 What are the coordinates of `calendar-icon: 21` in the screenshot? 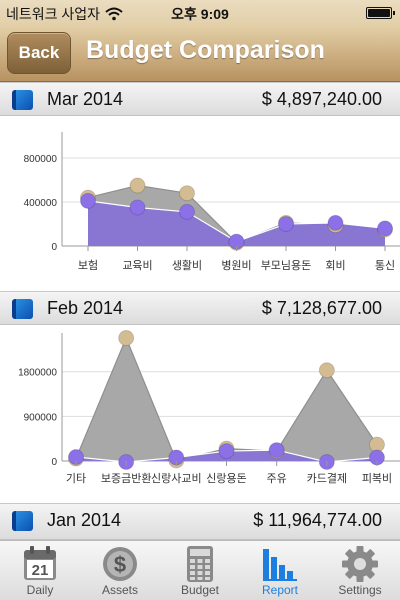 It's located at (40, 564).